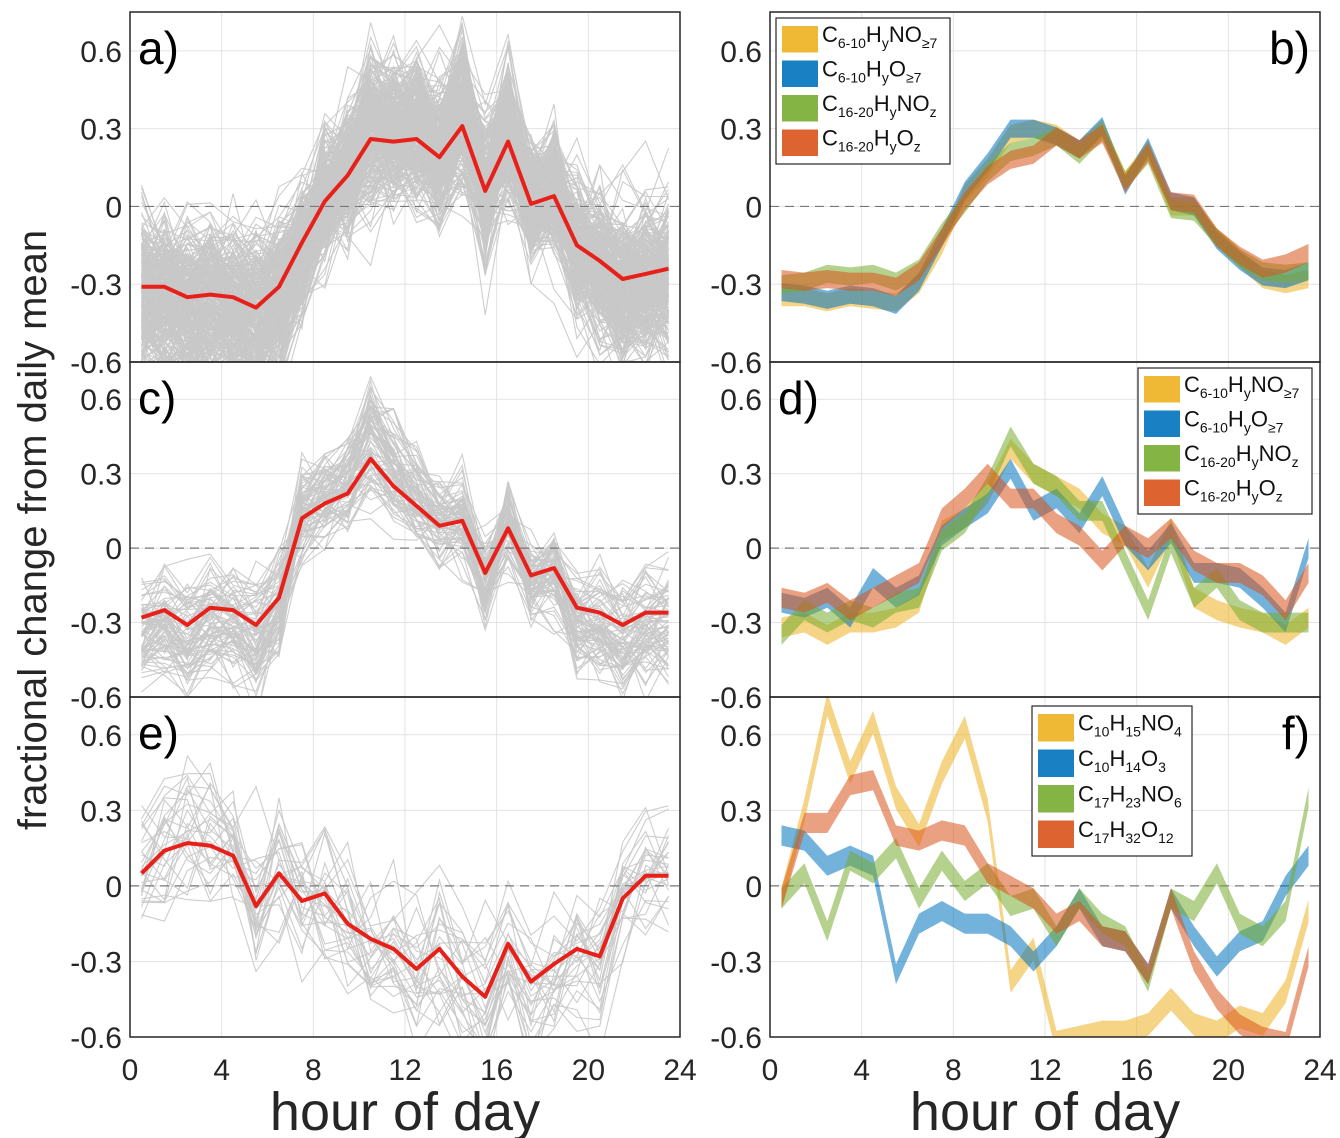 This screenshot has width=1340, height=1138. I want to click on x-tick-label: 8, so click(313, 1070).